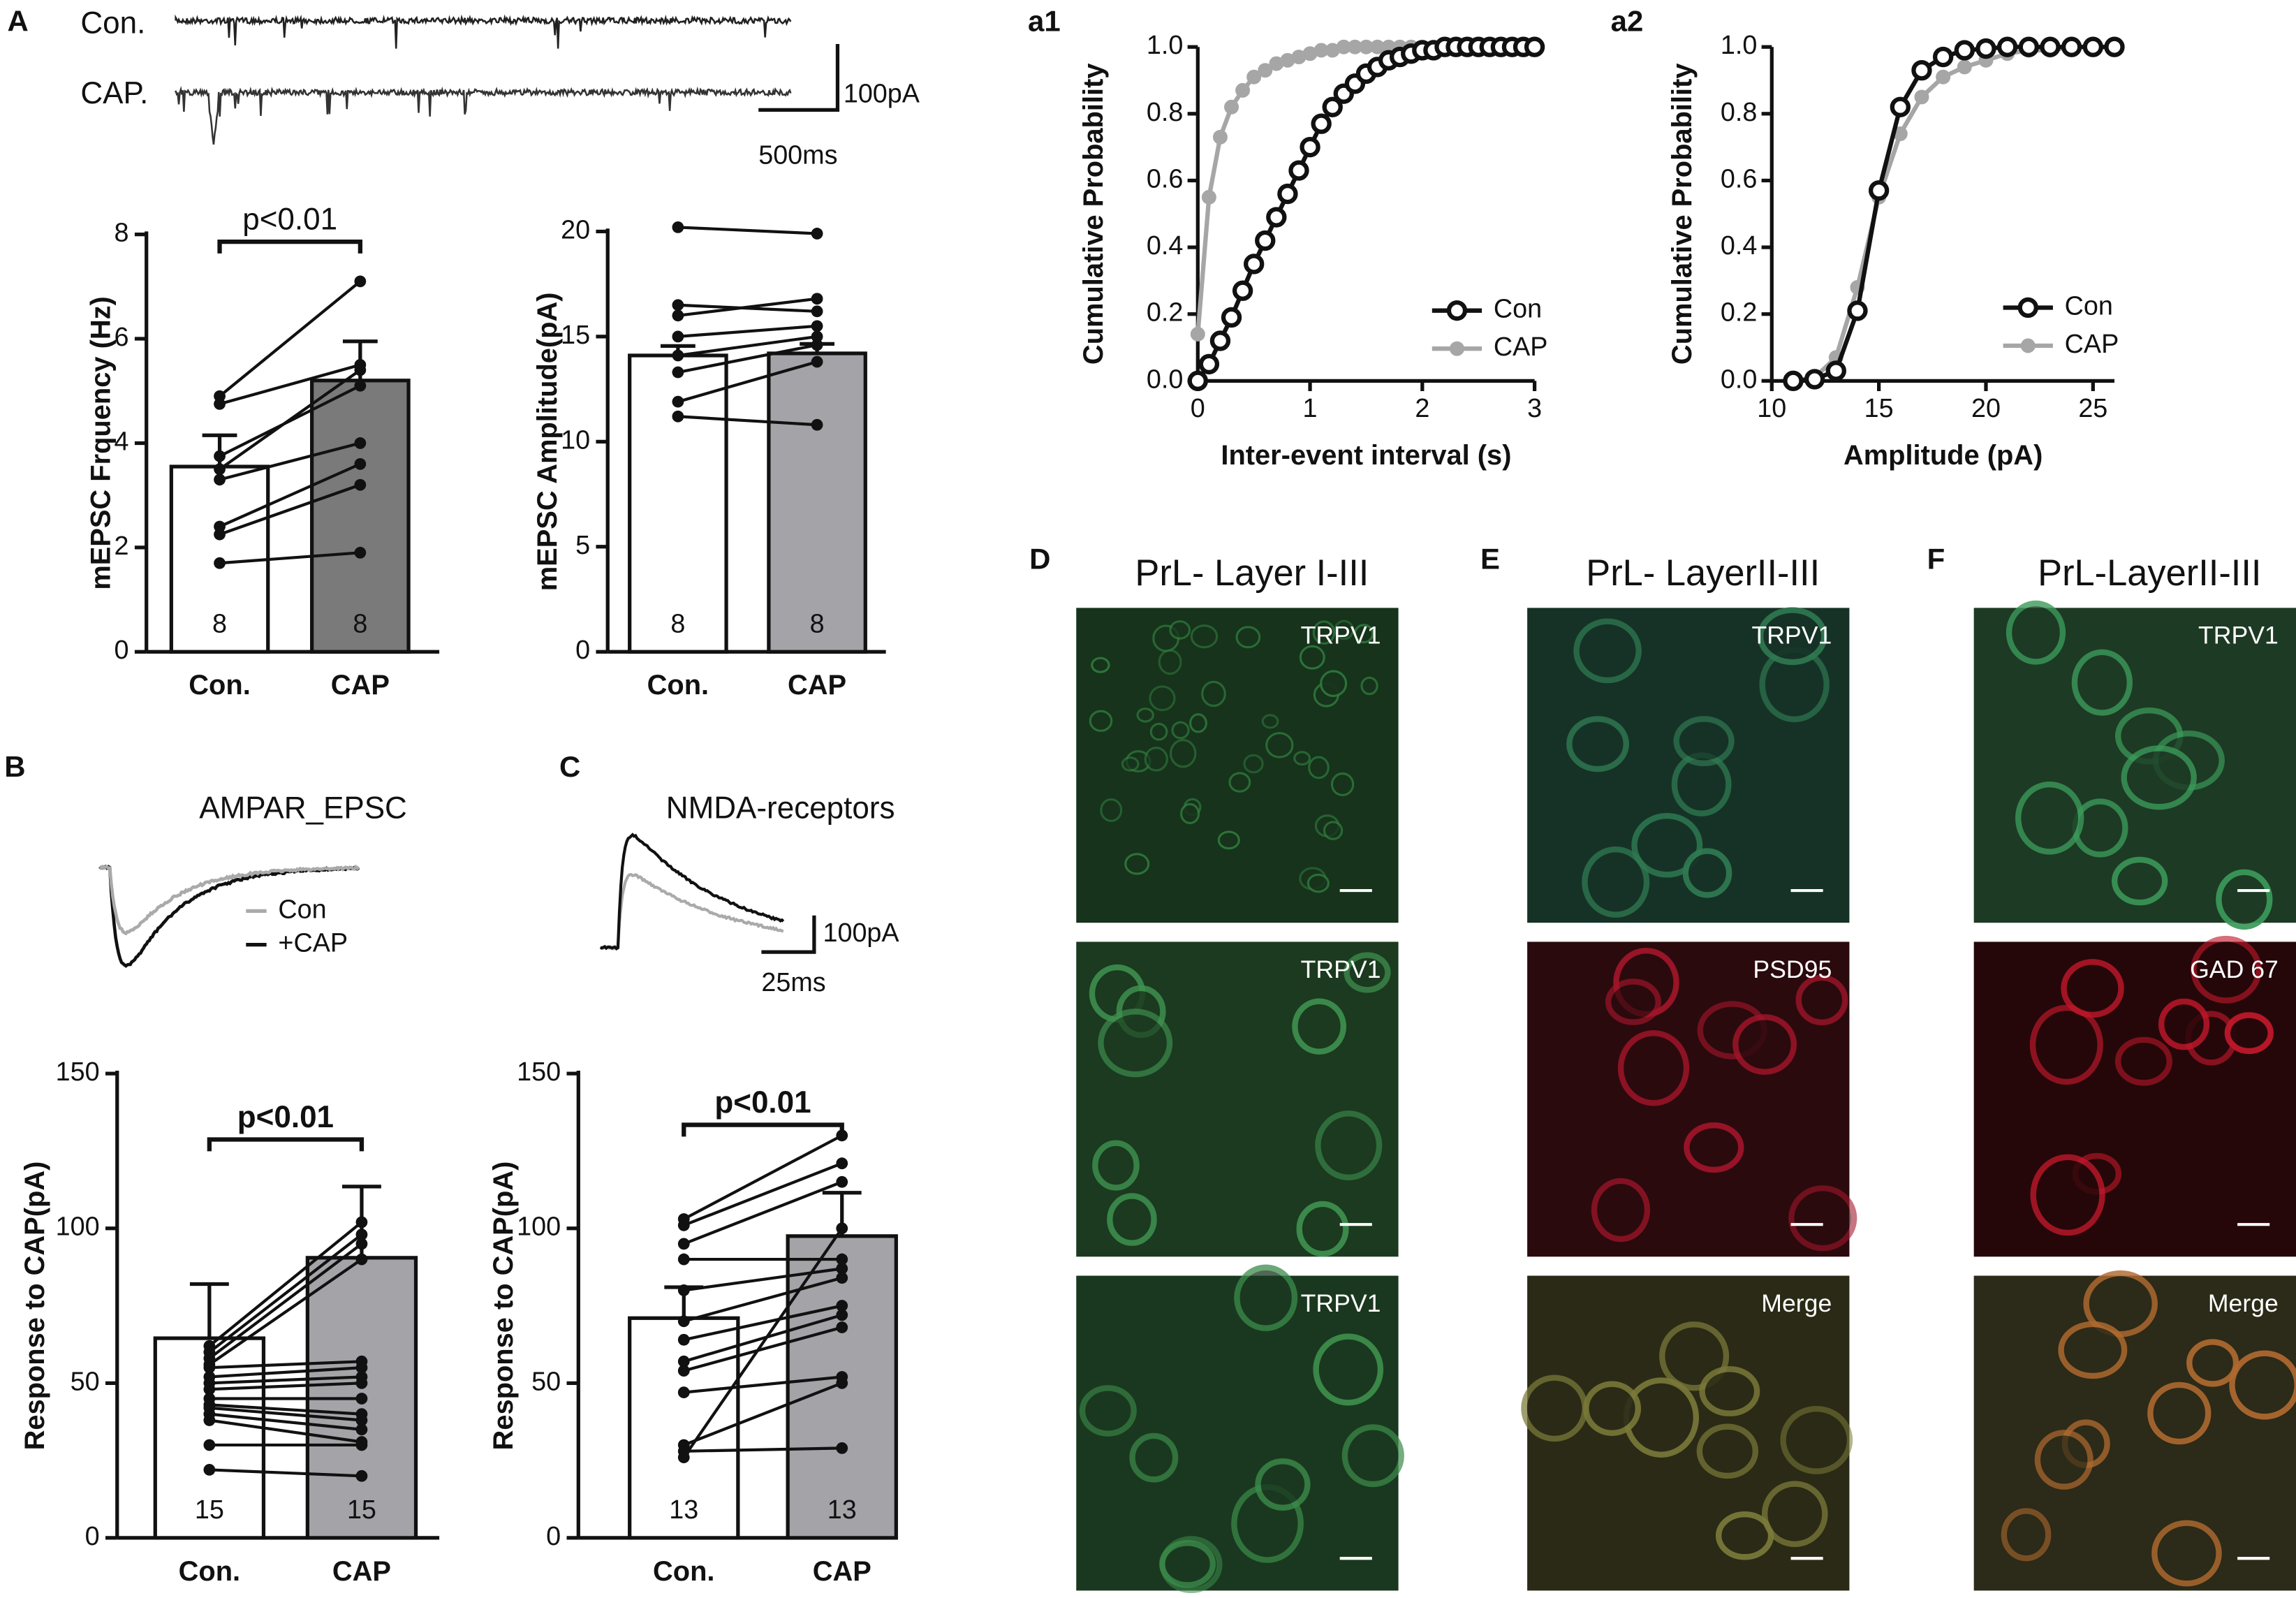 This screenshot has height=1598, width=2296. What do you see at coordinates (1703, 573) in the screenshot?
I see `image-title: PrL- LayerII-III` at bounding box center [1703, 573].